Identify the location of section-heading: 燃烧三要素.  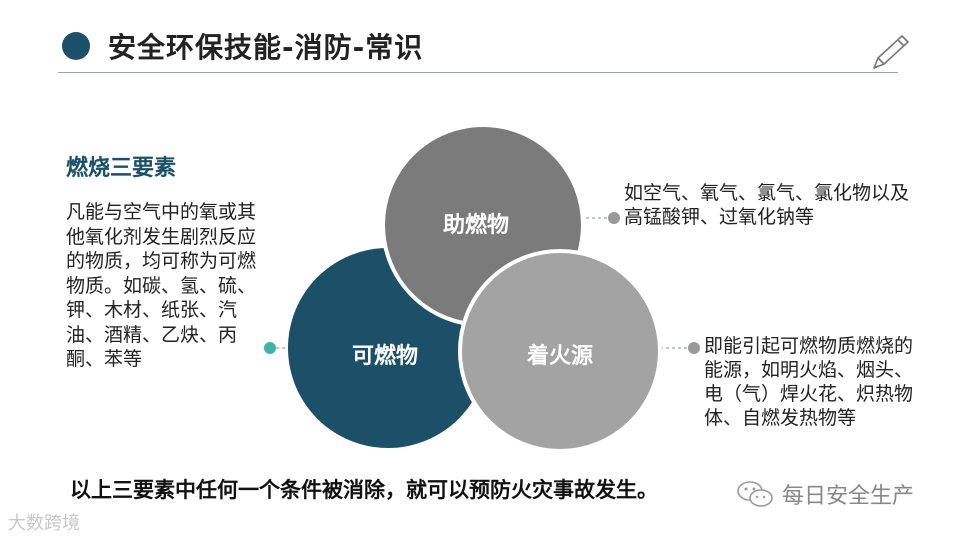
(121, 168).